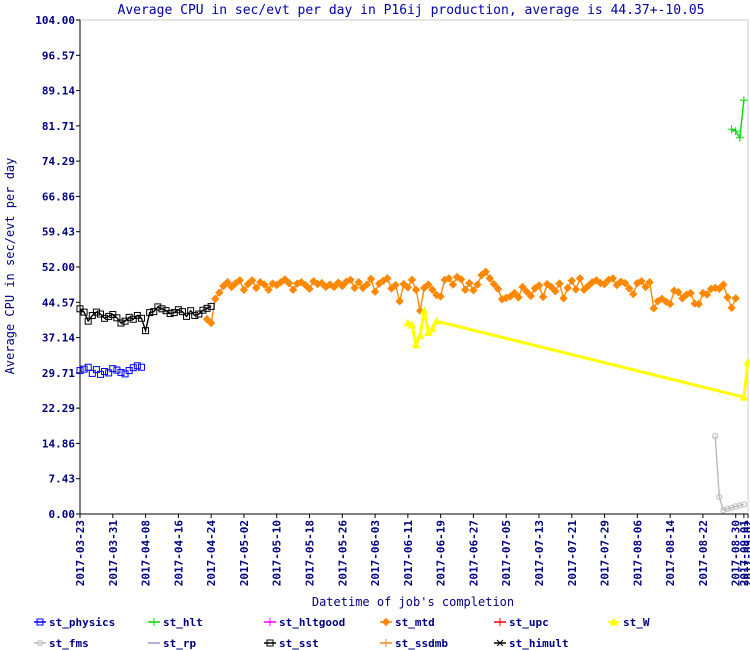  Describe the element at coordinates (342, 553) in the screenshot. I see `x-tick-label: 2017-05-26` at that location.